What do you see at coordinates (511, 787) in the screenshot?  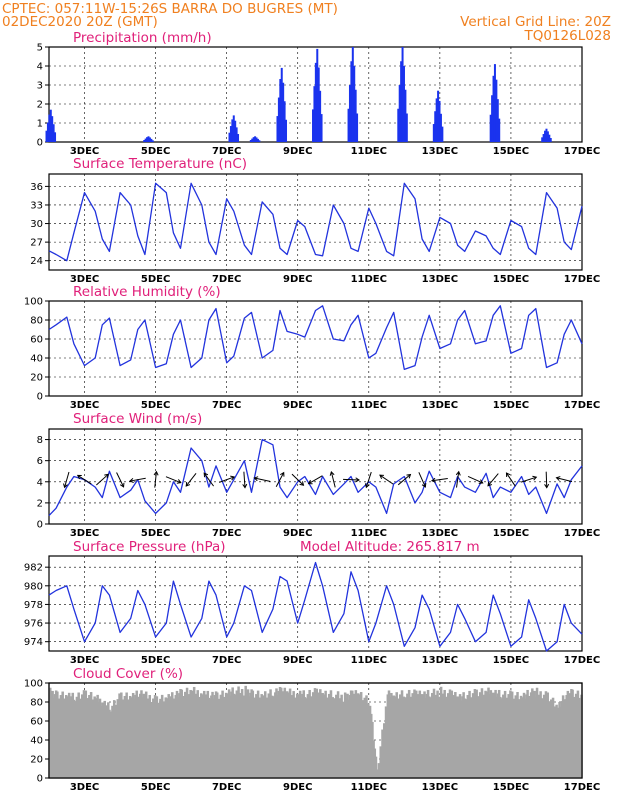 I see `cloud-xtick-label: 15DEC` at bounding box center [511, 787].